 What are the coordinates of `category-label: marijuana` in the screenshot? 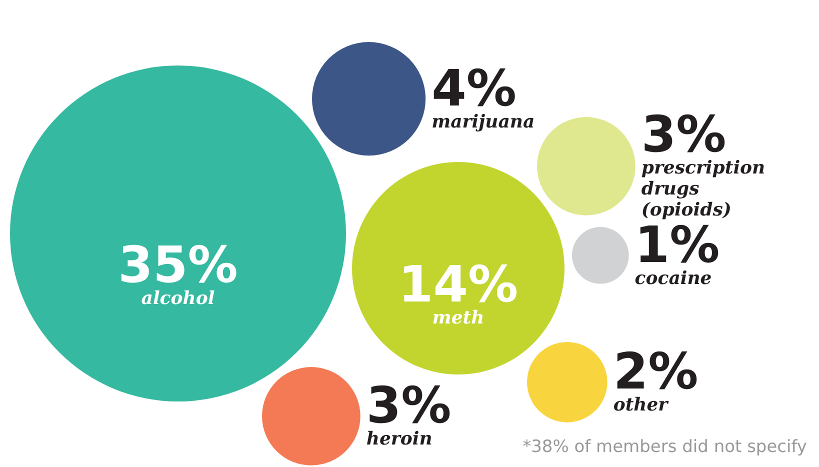 It's located at (483, 121).